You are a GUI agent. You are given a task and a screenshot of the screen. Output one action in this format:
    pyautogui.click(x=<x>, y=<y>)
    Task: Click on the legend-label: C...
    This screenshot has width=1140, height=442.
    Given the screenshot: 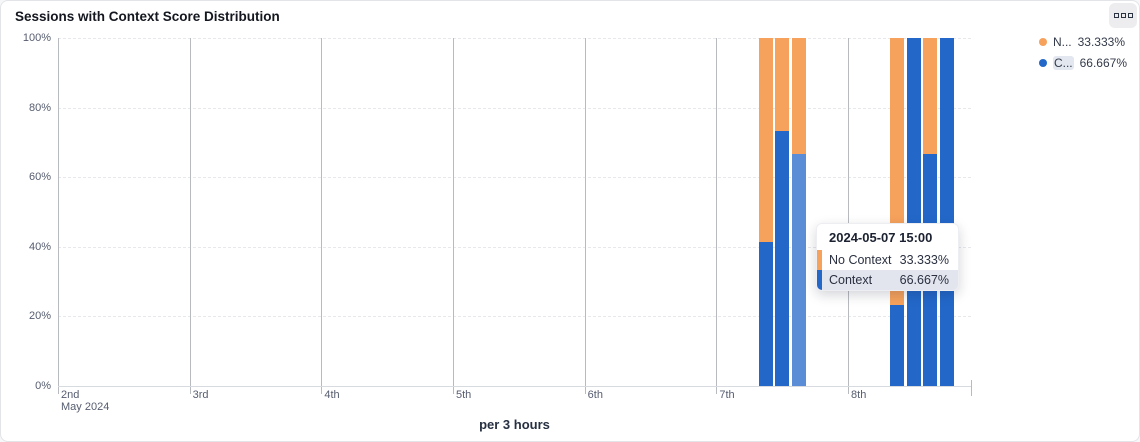 What is the action you would take?
    pyautogui.click(x=1063, y=63)
    